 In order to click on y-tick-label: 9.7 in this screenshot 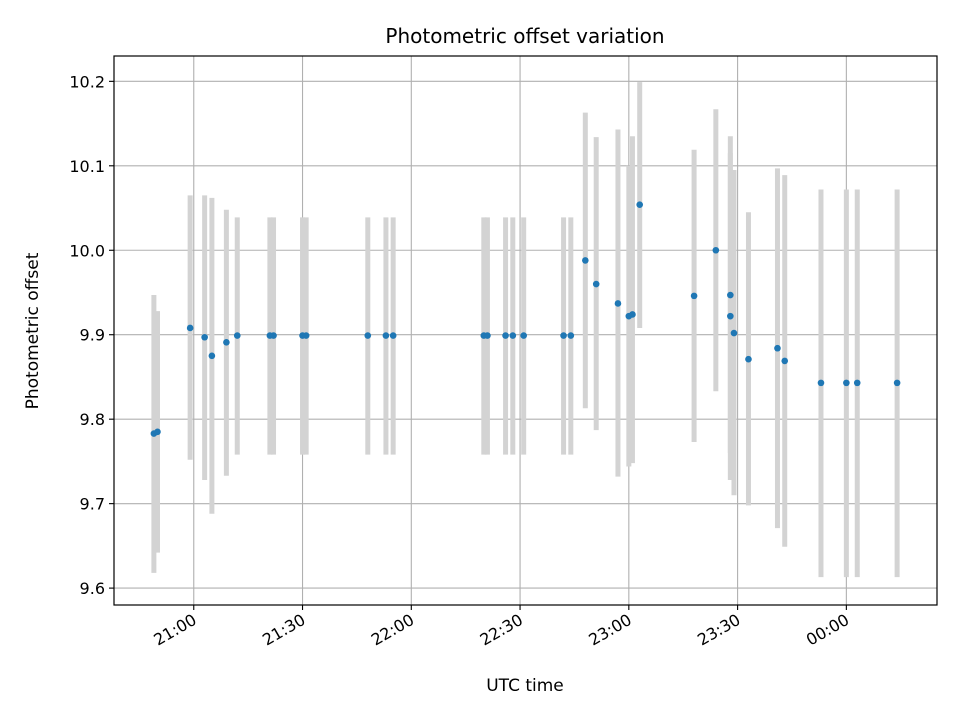, I will do `click(92, 504)`.